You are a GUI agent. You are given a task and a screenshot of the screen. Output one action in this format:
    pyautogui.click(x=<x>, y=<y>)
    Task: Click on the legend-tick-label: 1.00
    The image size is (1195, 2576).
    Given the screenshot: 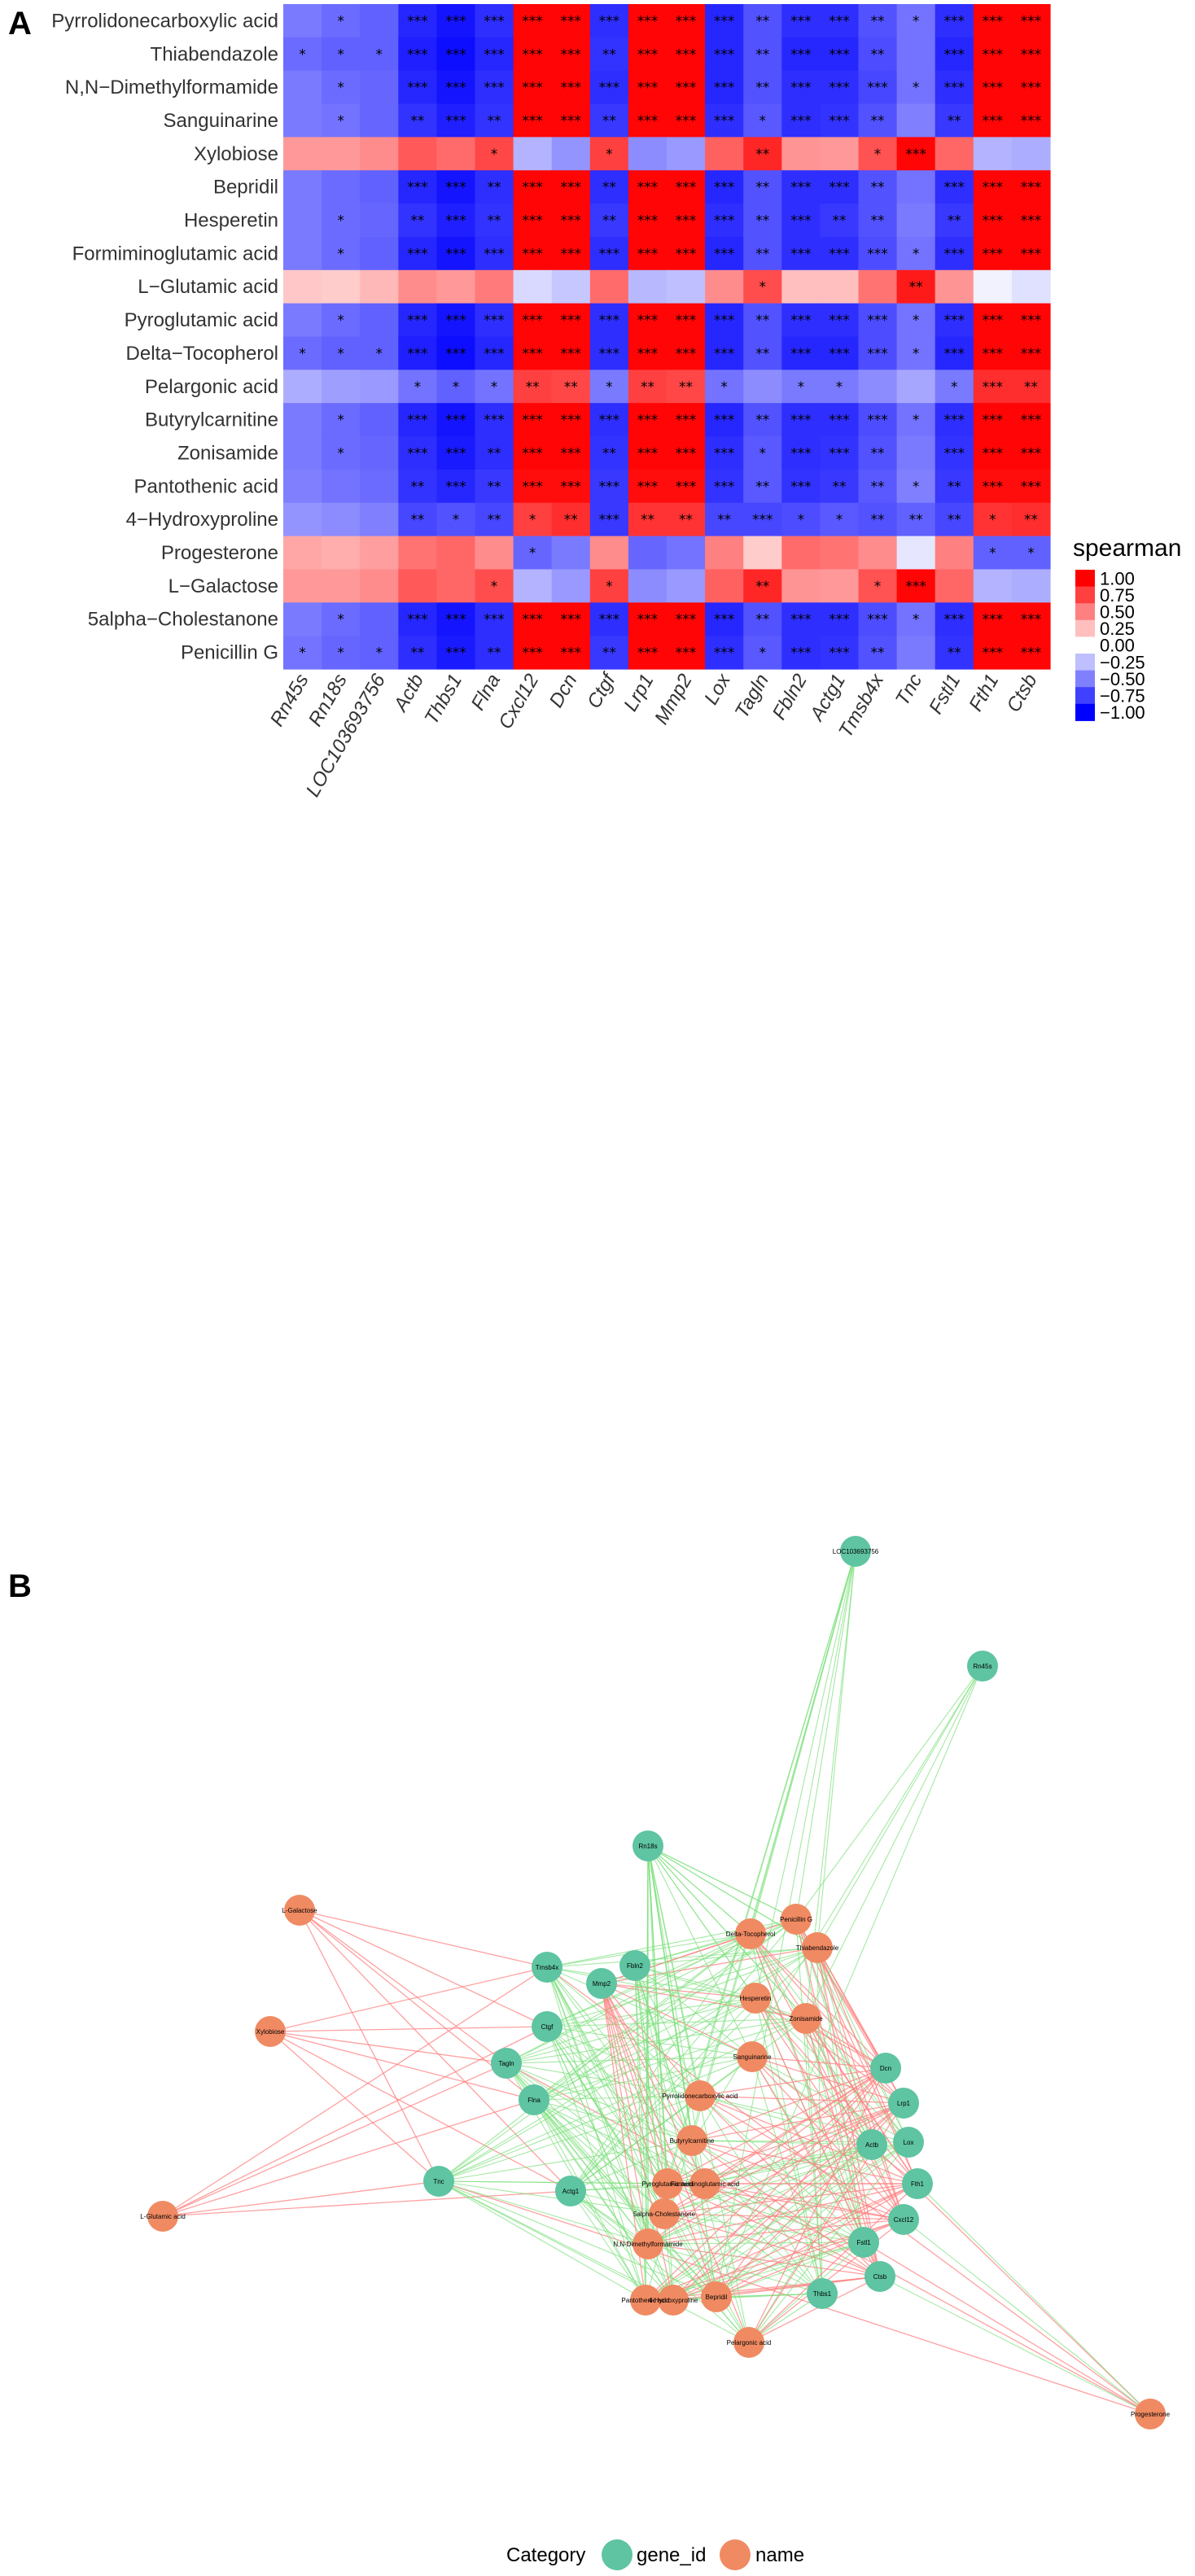 What is the action you would take?
    pyautogui.click(x=1117, y=578)
    